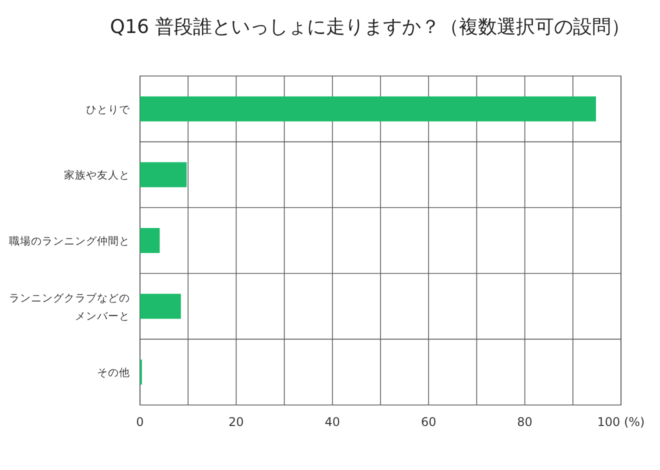  What do you see at coordinates (236, 422) in the screenshot?
I see `x-tick-label: 20` at bounding box center [236, 422].